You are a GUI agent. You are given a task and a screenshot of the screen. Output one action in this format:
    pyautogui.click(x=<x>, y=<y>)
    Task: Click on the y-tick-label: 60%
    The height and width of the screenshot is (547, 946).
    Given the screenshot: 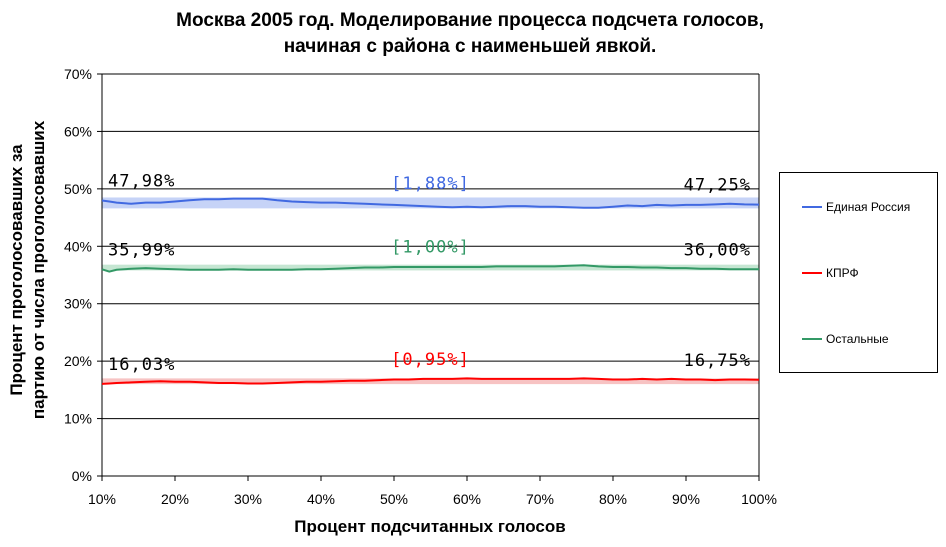 What is the action you would take?
    pyautogui.click(x=78, y=131)
    